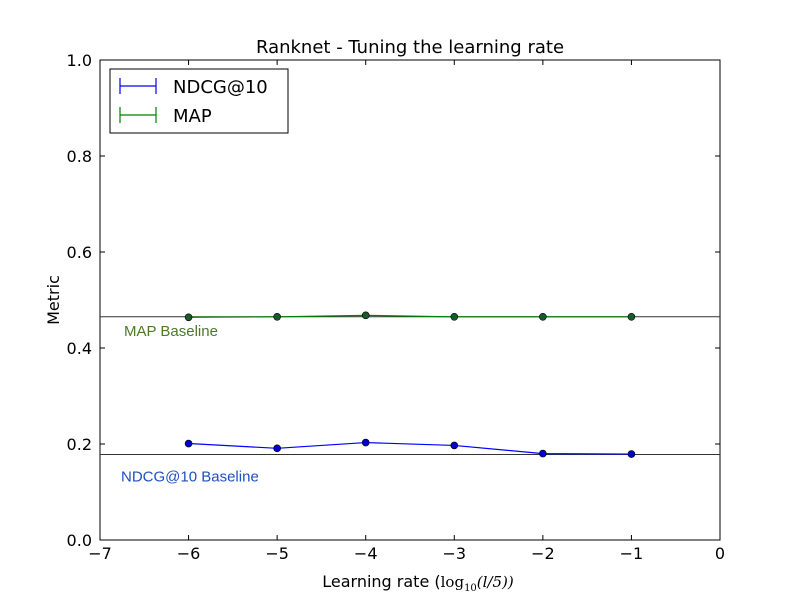  Describe the element at coordinates (192, 116) in the screenshot. I see `legend-label: MAP` at that location.